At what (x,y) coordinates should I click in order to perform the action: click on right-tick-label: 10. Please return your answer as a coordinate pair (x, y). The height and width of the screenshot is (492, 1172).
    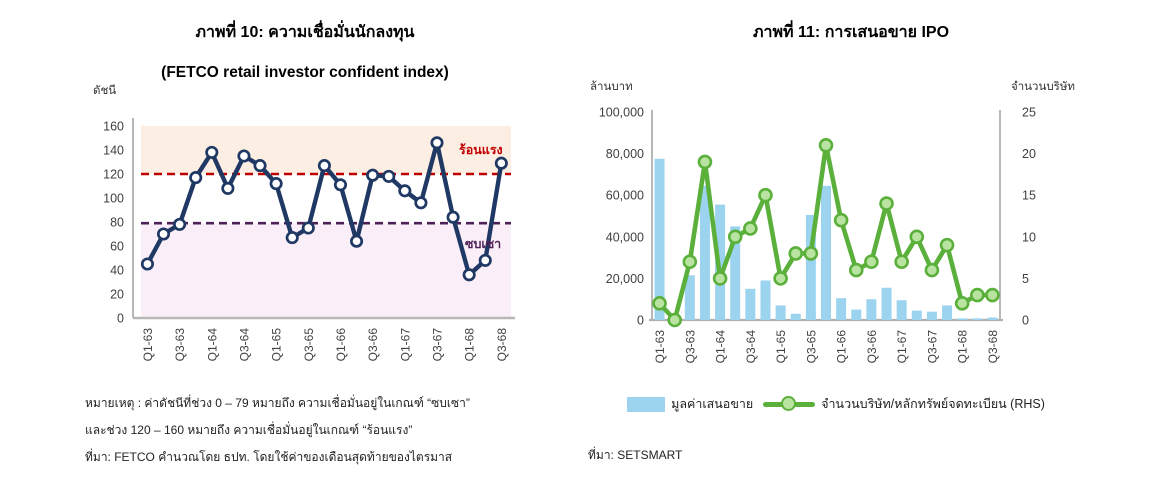
    Looking at the image, I should click on (1029, 237).